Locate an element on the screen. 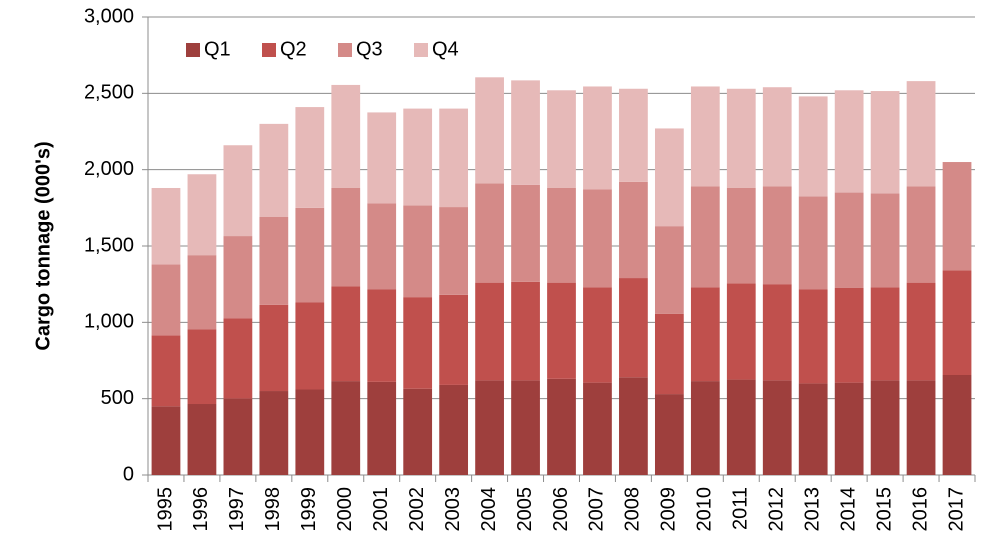 This screenshot has height=555, width=984. x-tick-label: 2009 is located at coordinates (669, 509).